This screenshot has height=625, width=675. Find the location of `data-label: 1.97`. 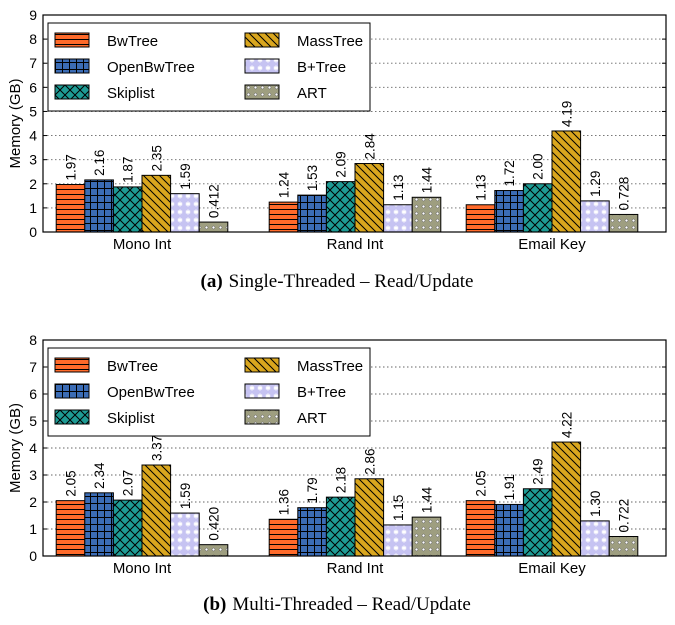

data-label: 1.97 is located at coordinates (71, 167).